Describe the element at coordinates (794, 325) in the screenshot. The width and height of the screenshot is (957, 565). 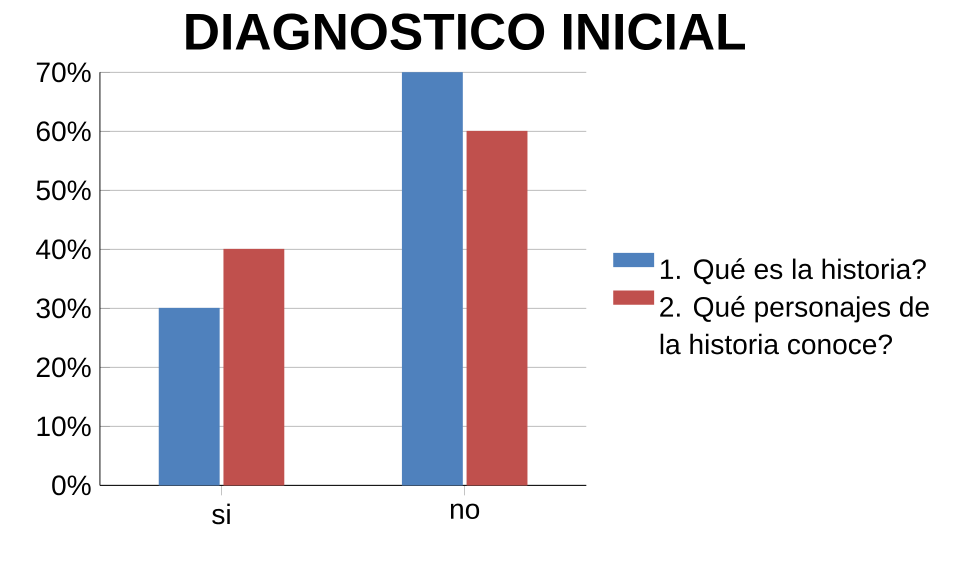
I see `legend-label: 2. Qué personajes de la historia conoce?` at that location.